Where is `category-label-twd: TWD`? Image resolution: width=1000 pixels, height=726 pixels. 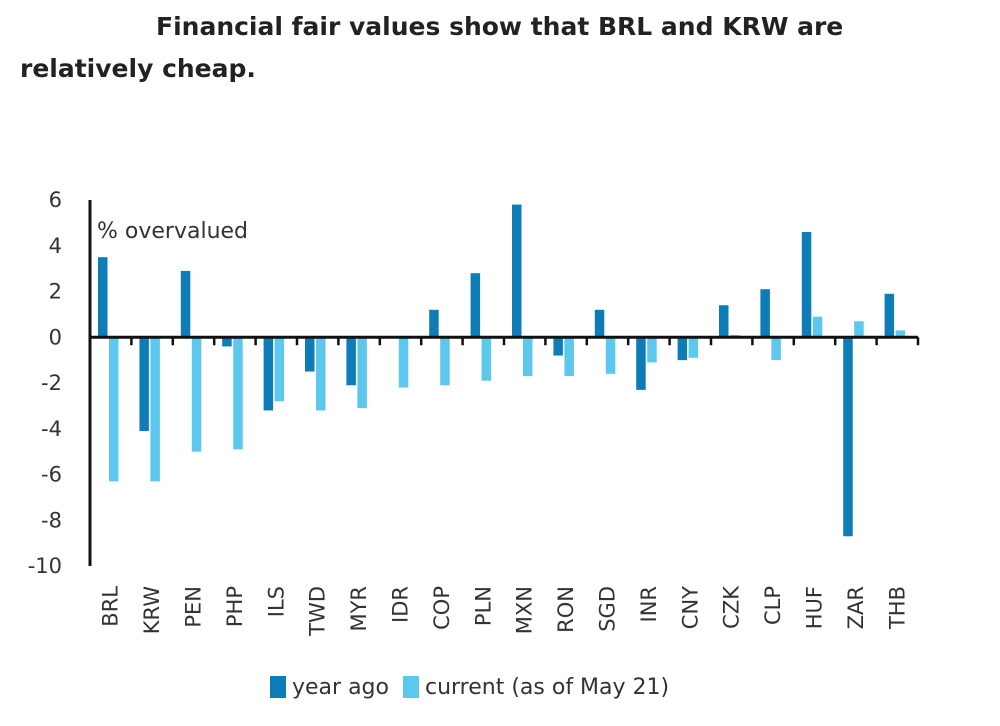
category-label-twd: TWD is located at coordinates (318, 611).